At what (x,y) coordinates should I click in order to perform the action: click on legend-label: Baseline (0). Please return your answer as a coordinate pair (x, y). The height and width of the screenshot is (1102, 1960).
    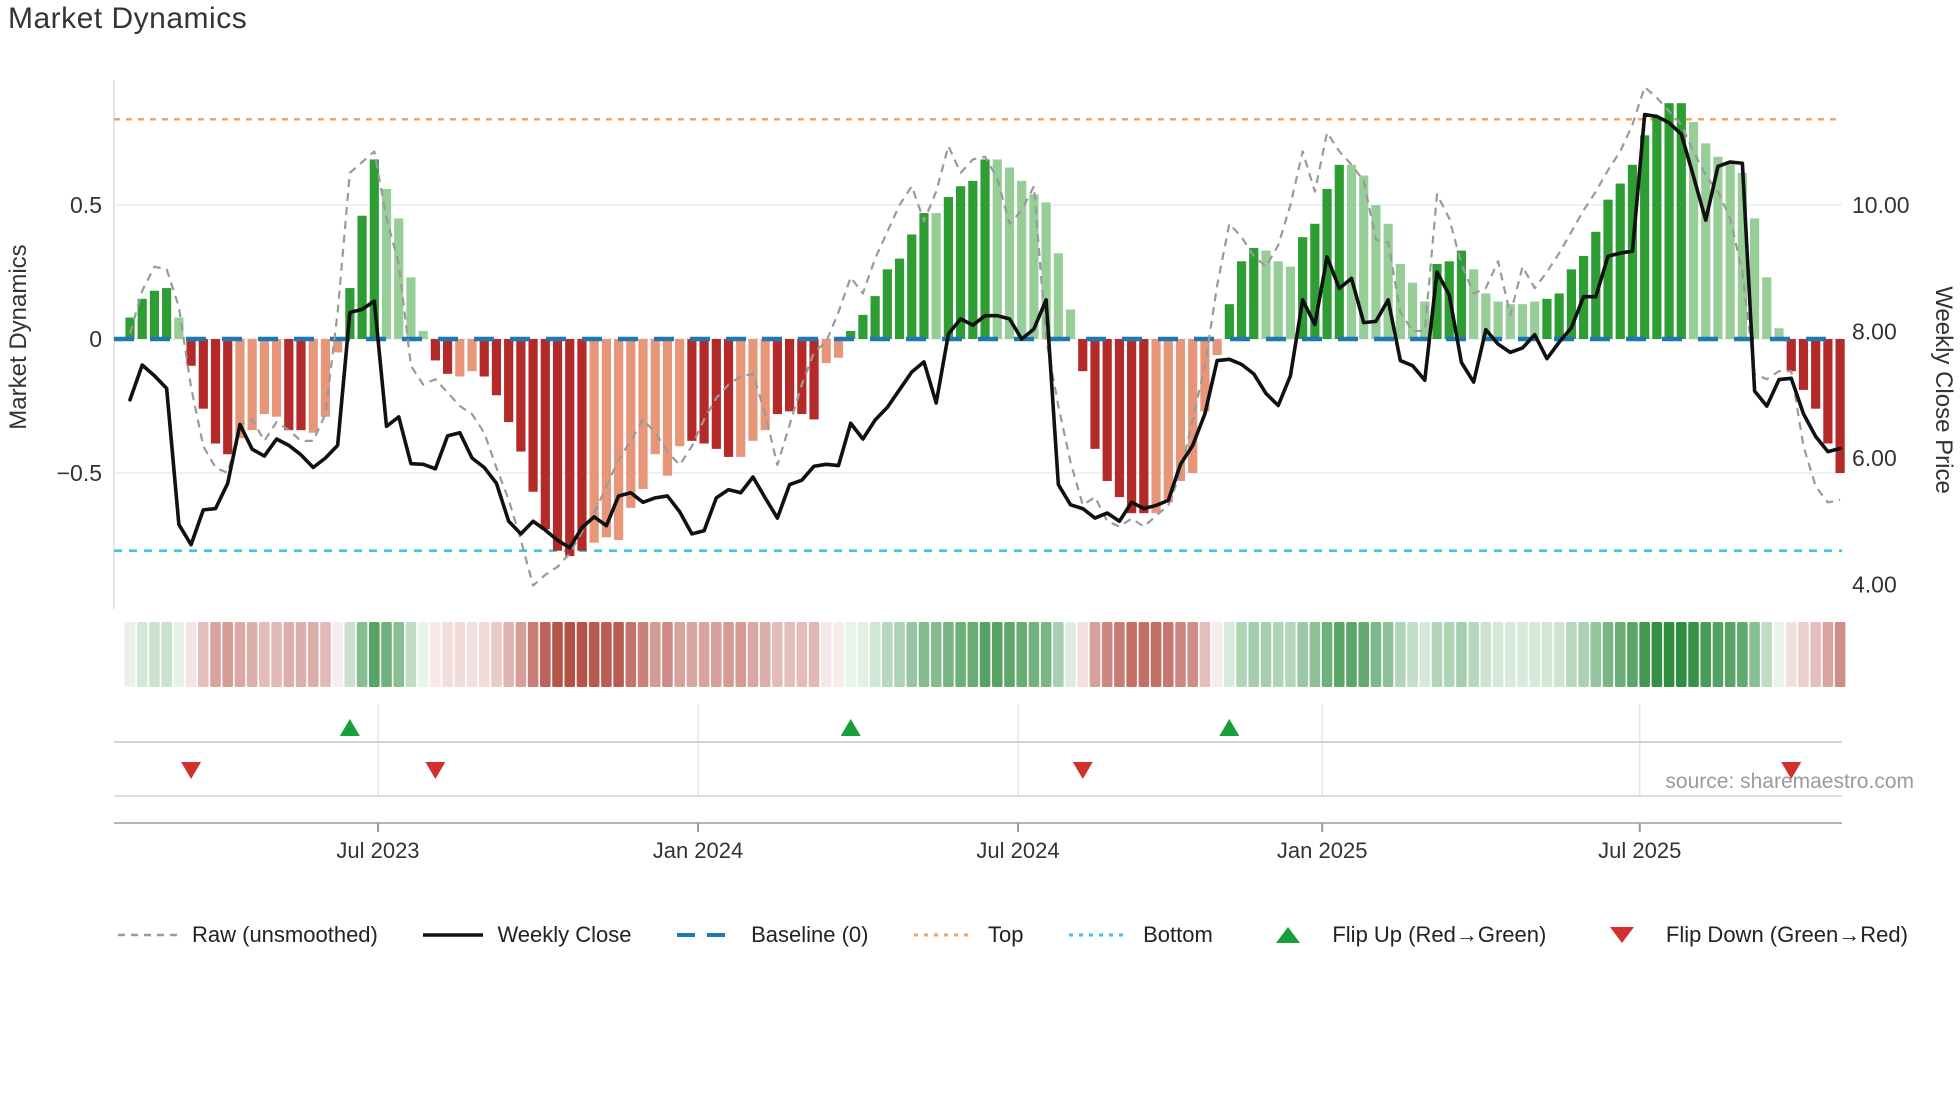
    Looking at the image, I should click on (810, 934).